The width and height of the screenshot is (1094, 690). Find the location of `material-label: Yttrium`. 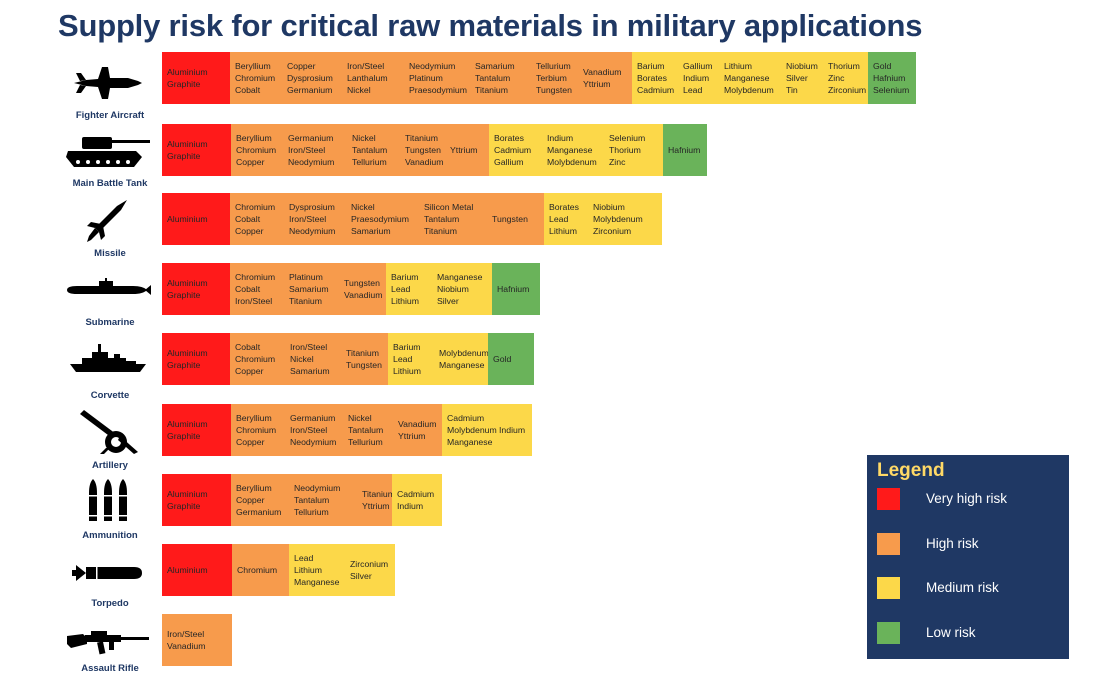

material-label: Yttrium is located at coordinates (597, 84).